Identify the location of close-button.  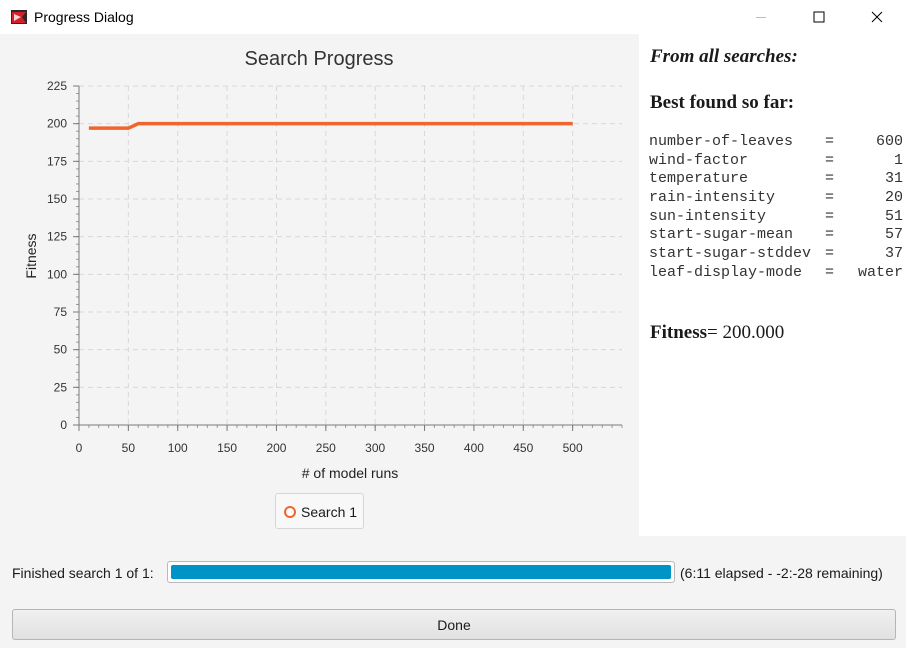
(877, 17).